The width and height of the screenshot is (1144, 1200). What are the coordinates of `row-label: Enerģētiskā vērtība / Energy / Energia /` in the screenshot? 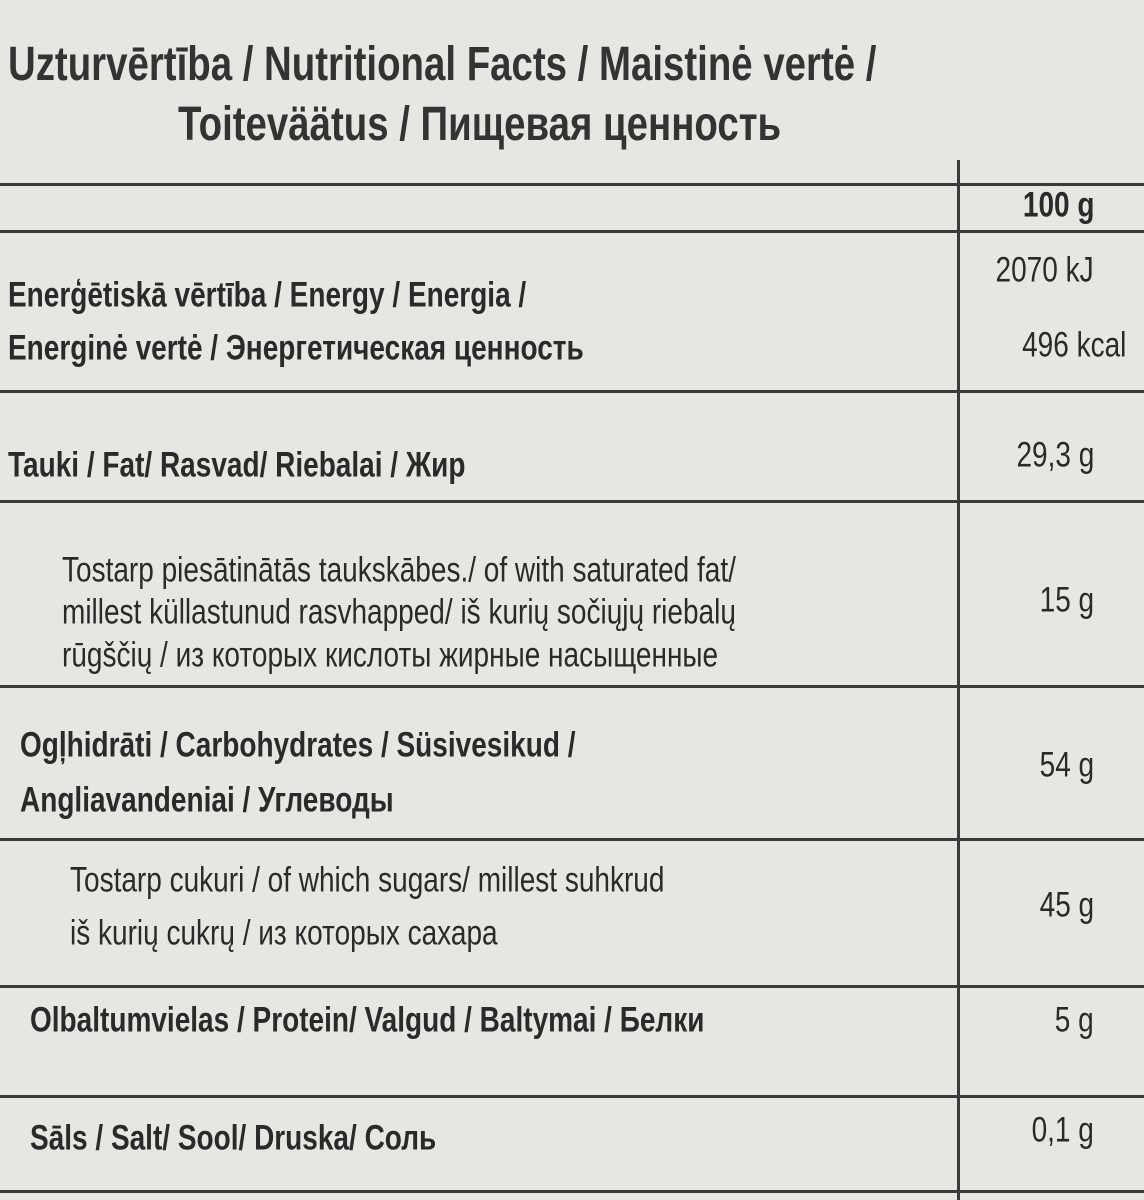 It's located at (267, 295).